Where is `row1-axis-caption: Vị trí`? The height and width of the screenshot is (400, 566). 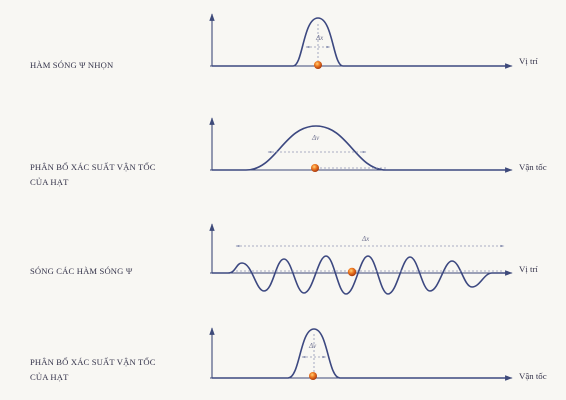 row1-axis-caption: Vị trí is located at coordinates (528, 61).